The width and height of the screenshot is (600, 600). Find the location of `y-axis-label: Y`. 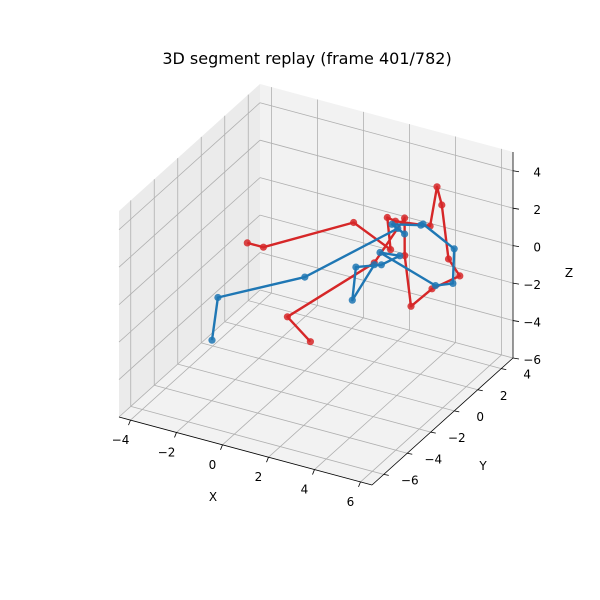

y-axis-label: Y is located at coordinates (482, 466).